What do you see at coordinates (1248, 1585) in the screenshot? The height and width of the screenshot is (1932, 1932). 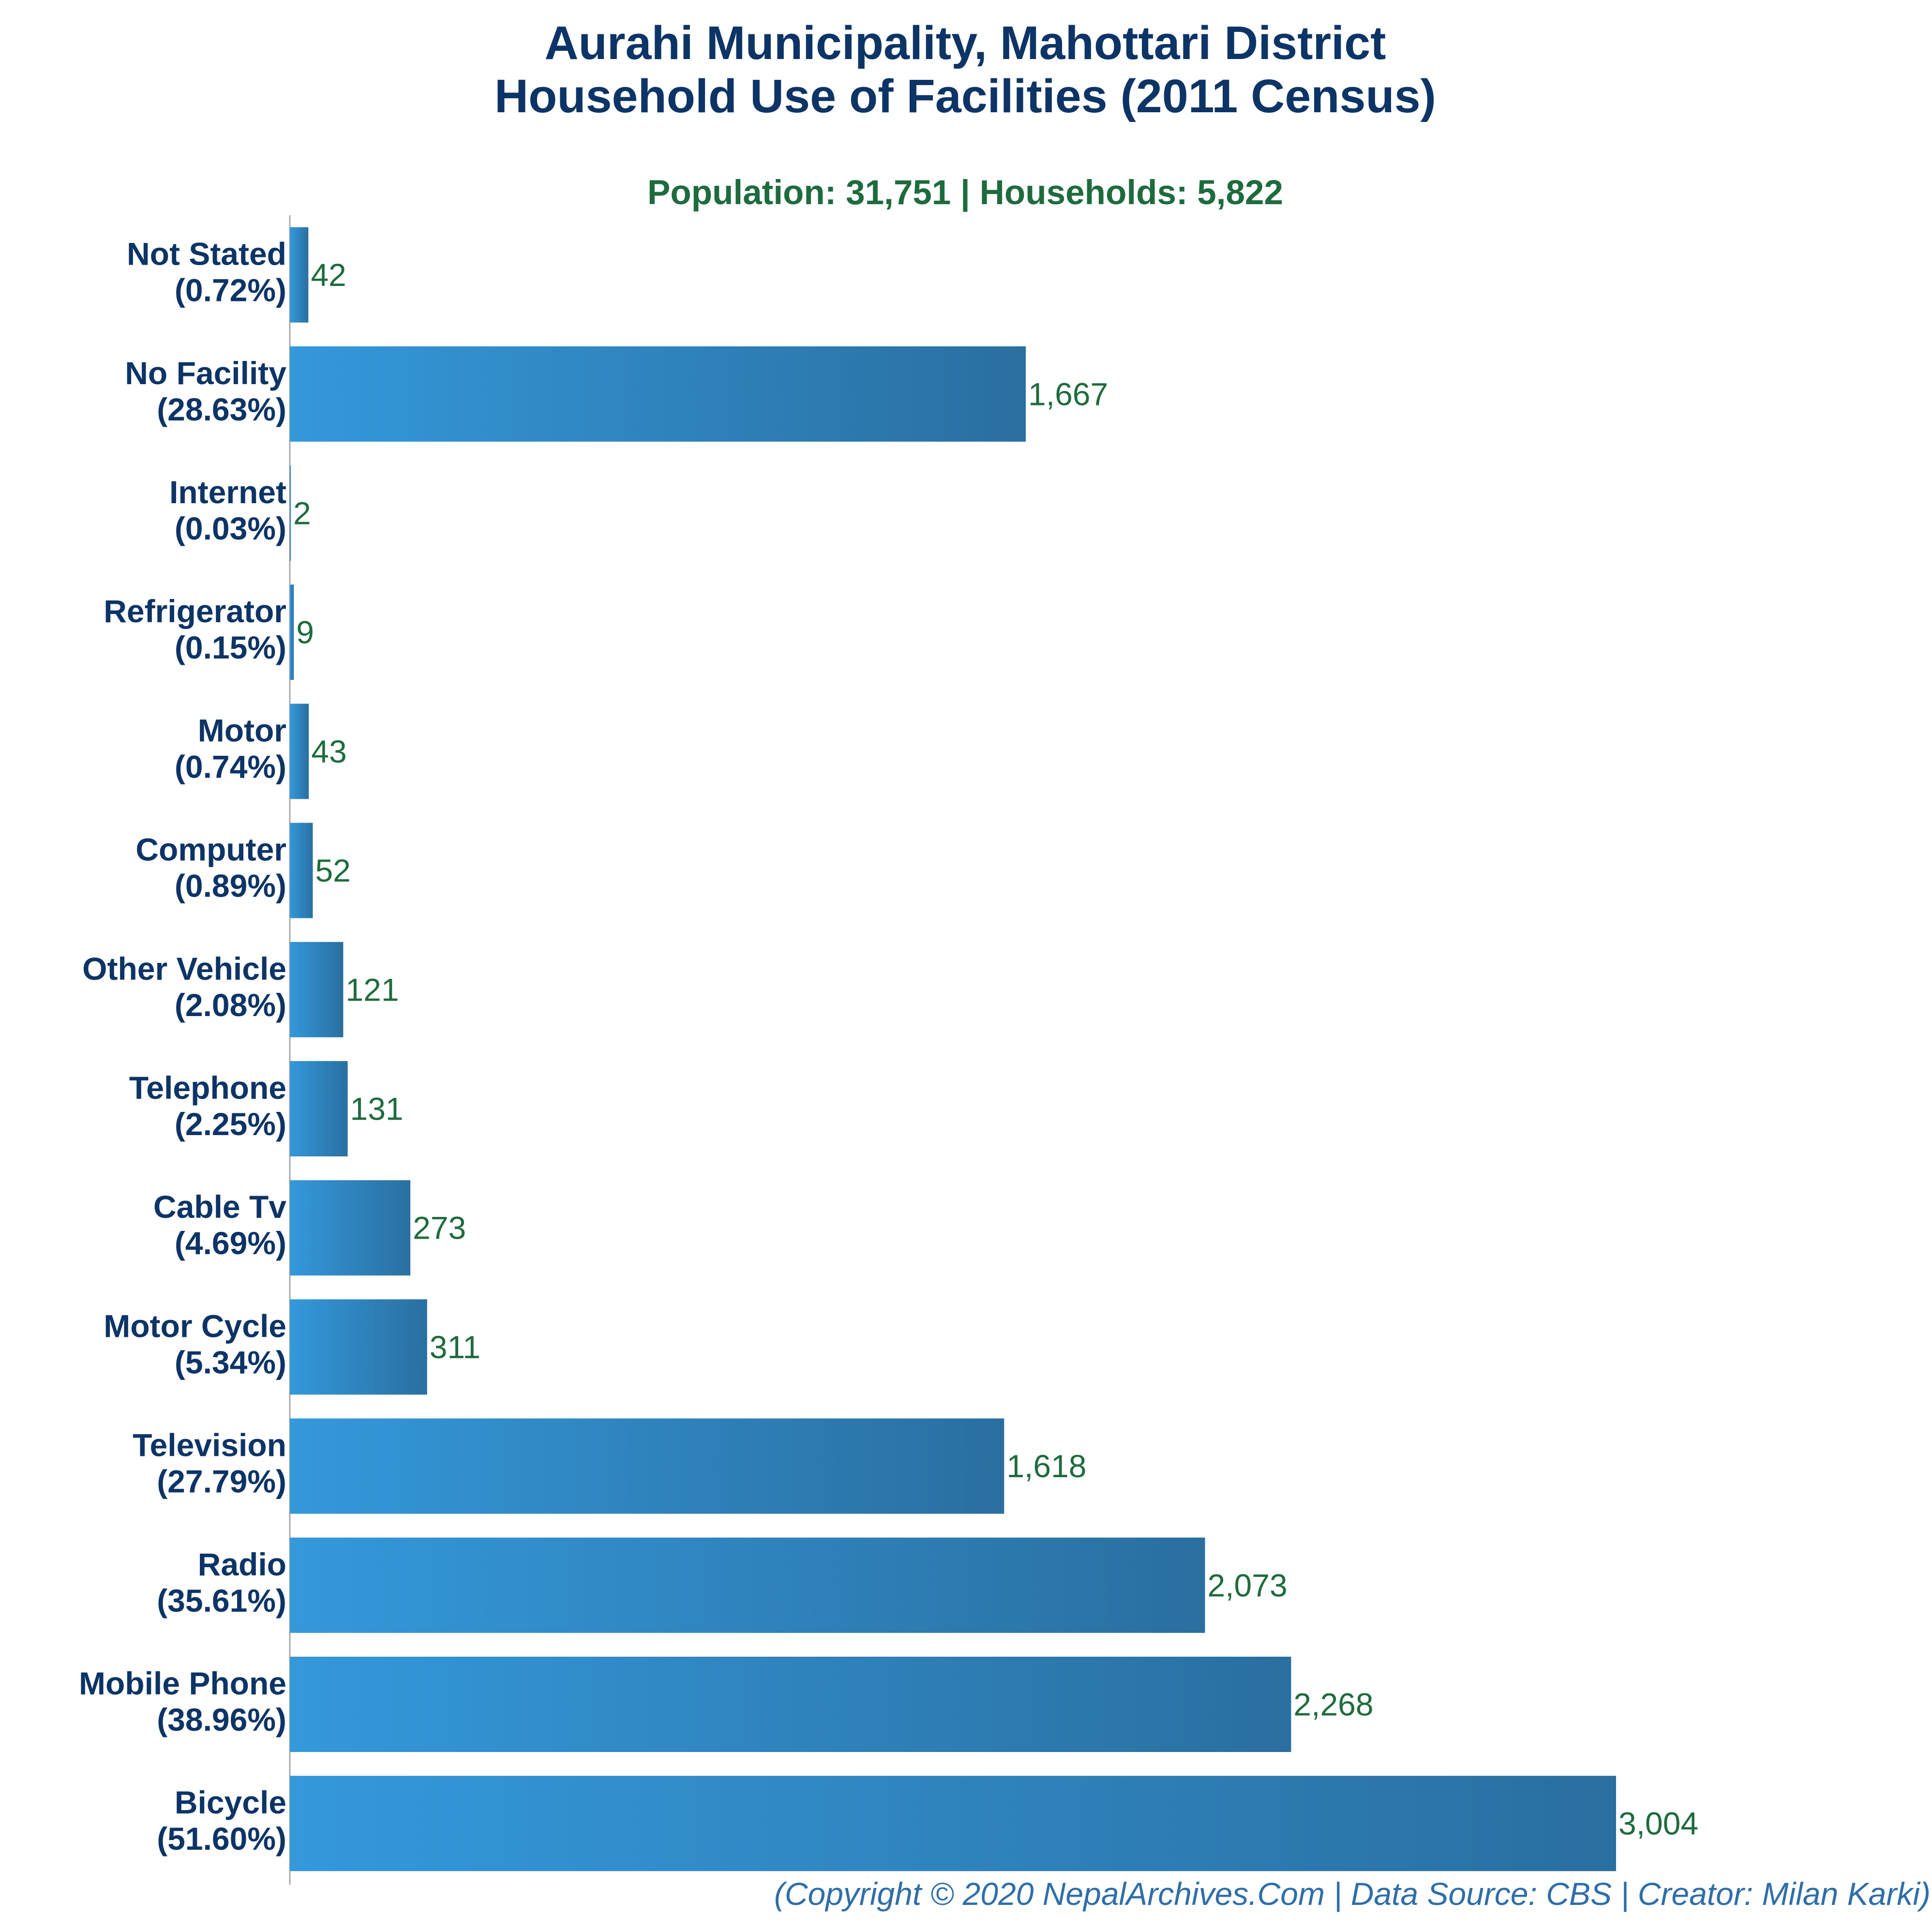 I see `value-label-radio: 2,073` at bounding box center [1248, 1585].